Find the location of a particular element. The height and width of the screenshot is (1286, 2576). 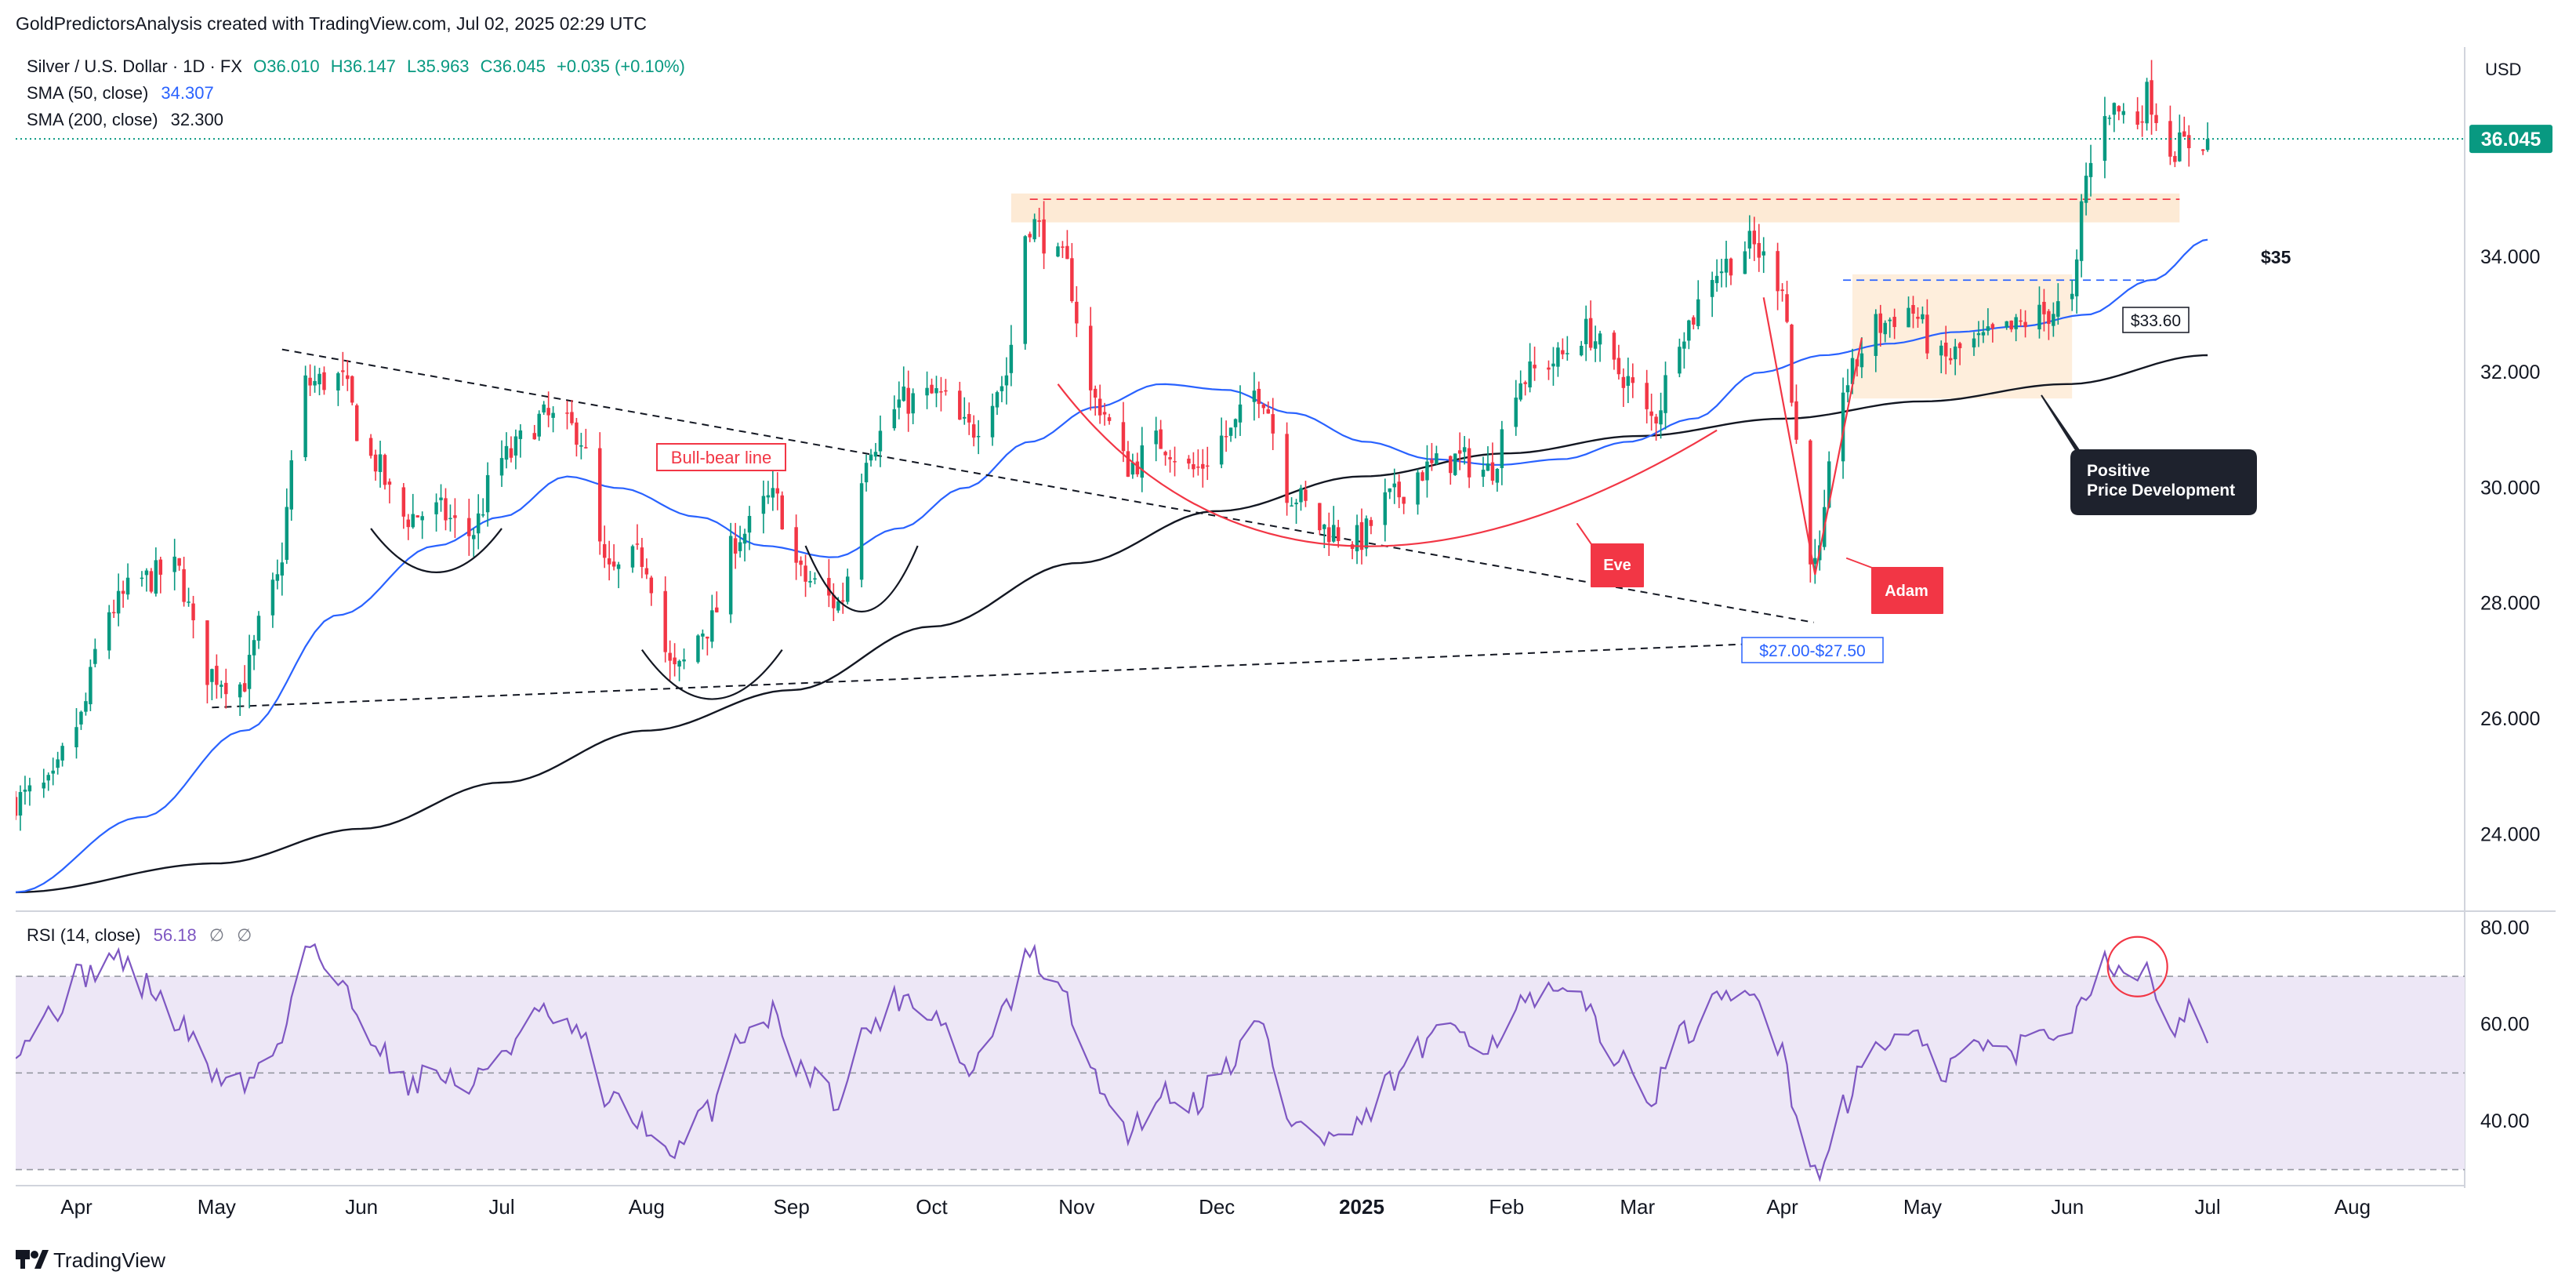

price-tick-label: 32.000 is located at coordinates (2510, 372).